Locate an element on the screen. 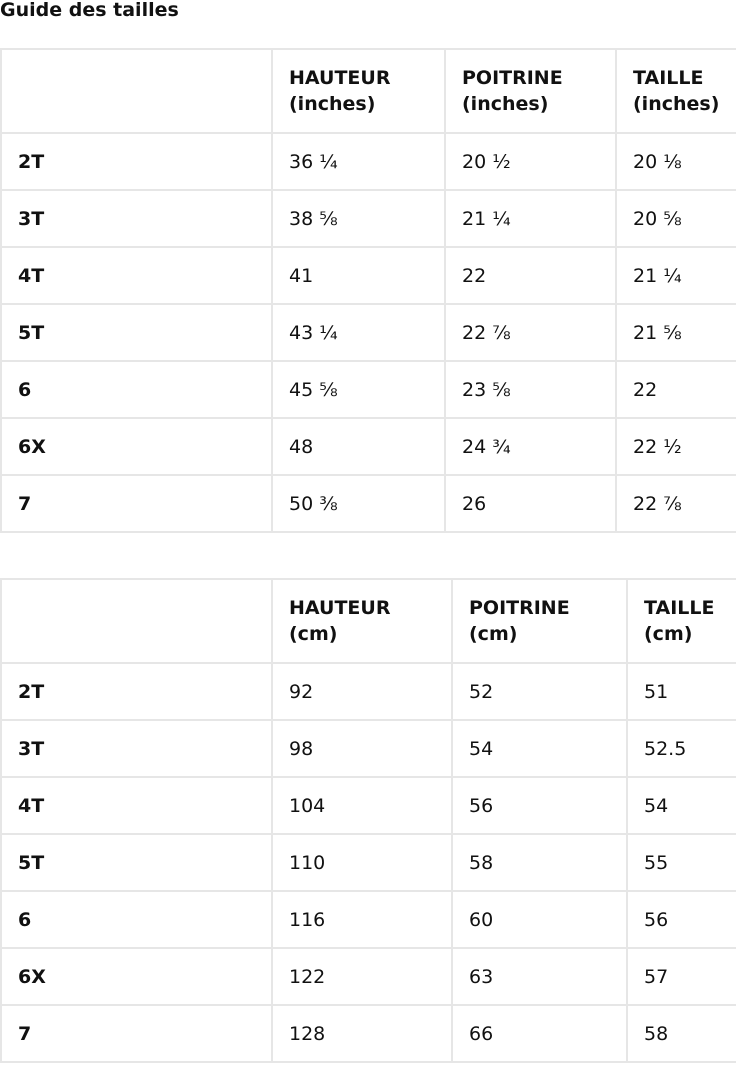 The width and height of the screenshot is (736, 1080). measurement-cell: 57 is located at coordinates (681, 976).